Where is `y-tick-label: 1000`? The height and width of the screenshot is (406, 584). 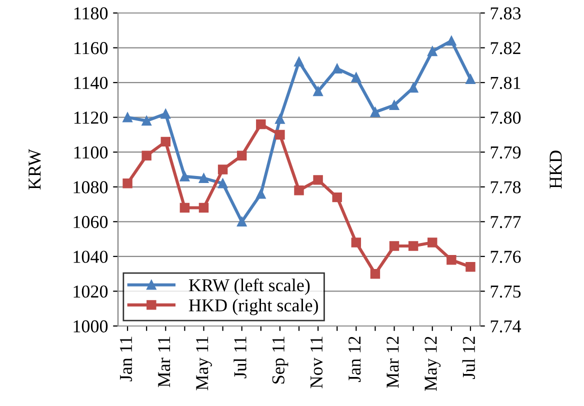
y-tick-label: 1000 is located at coordinates (91, 326).